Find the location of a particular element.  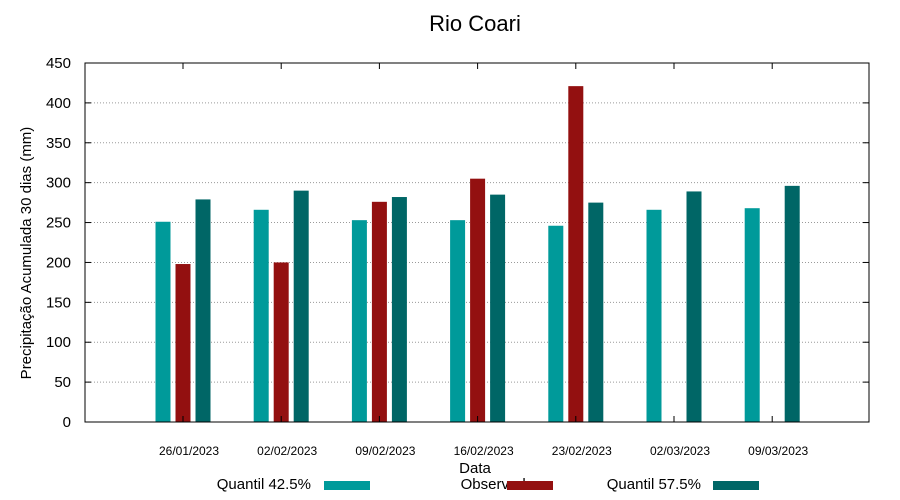

x-tick-label: 16/02/2023 is located at coordinates (484, 451).